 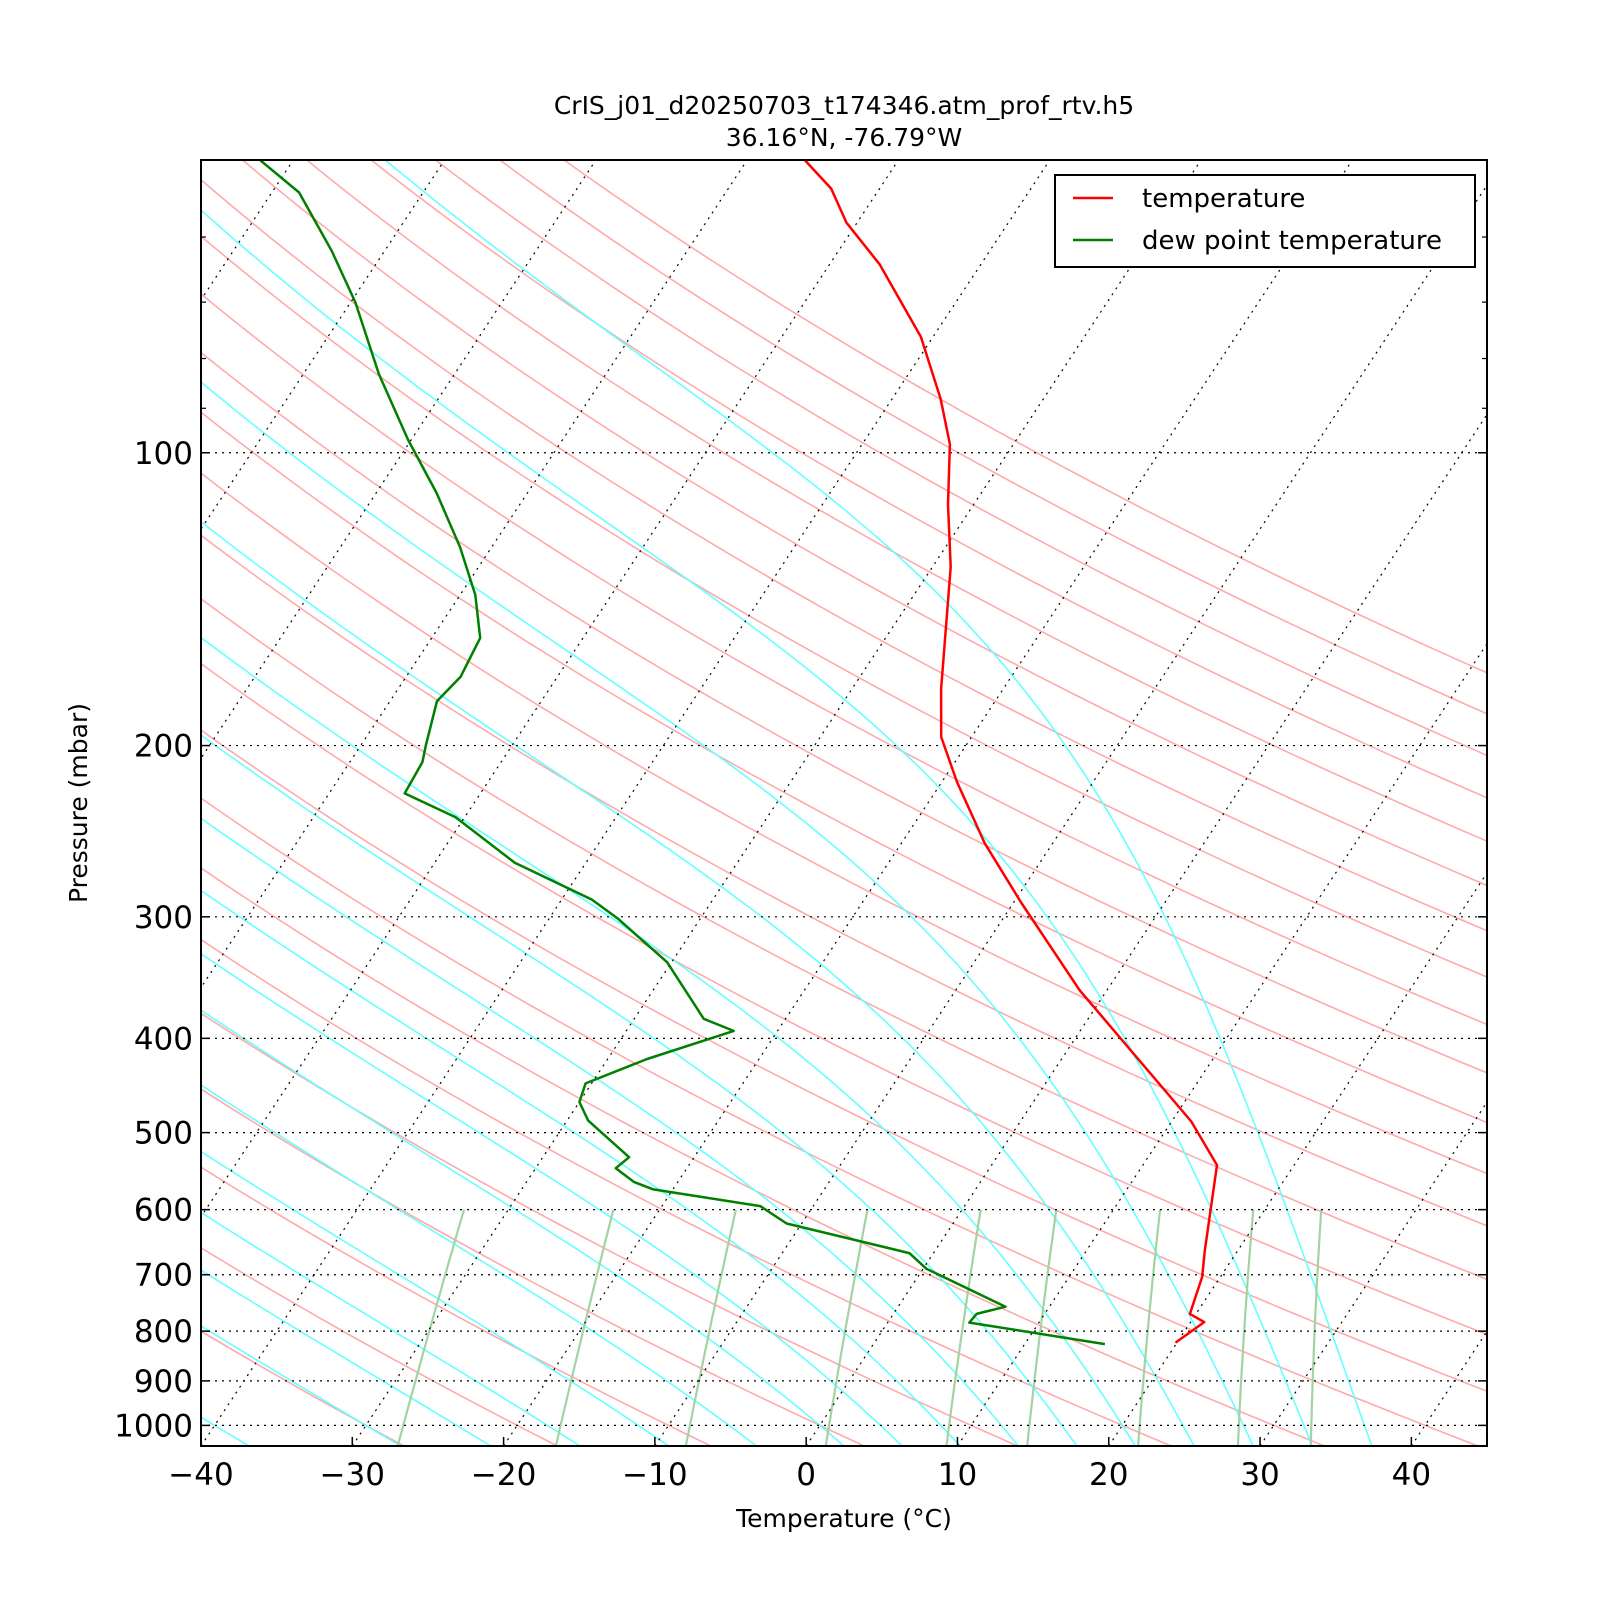 What do you see at coordinates (163, 1382) in the screenshot?
I see `y-tick-label: 900` at bounding box center [163, 1382].